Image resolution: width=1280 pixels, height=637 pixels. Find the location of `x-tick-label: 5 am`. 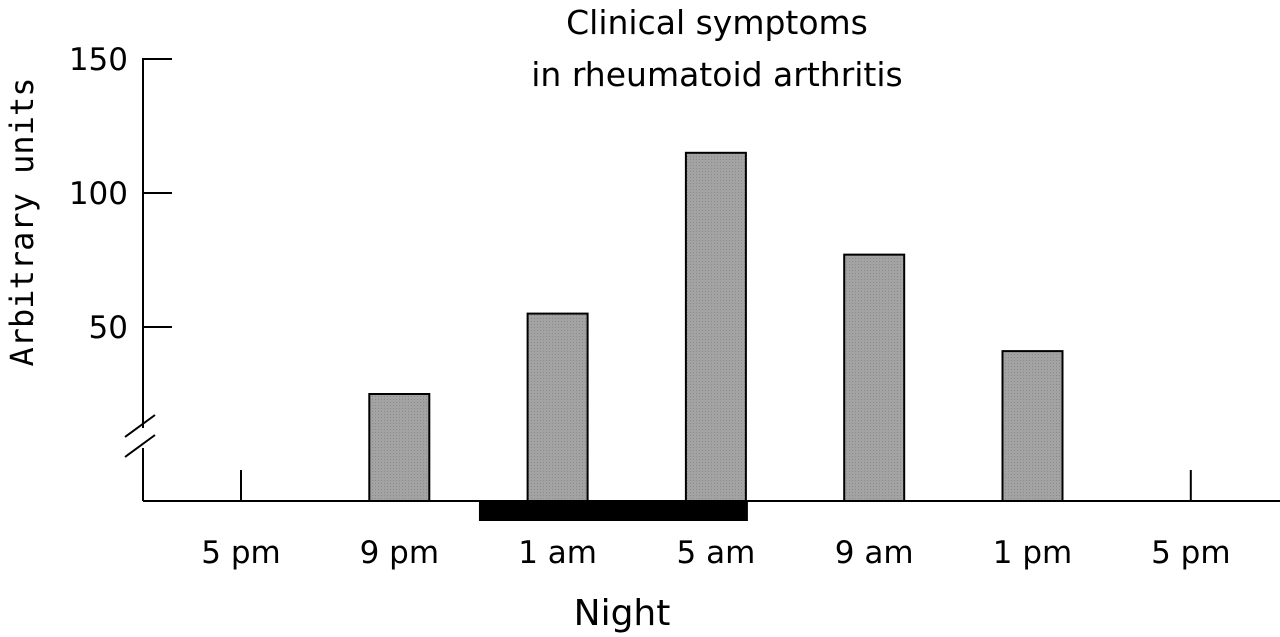

x-tick-label: 5 am is located at coordinates (716, 553).